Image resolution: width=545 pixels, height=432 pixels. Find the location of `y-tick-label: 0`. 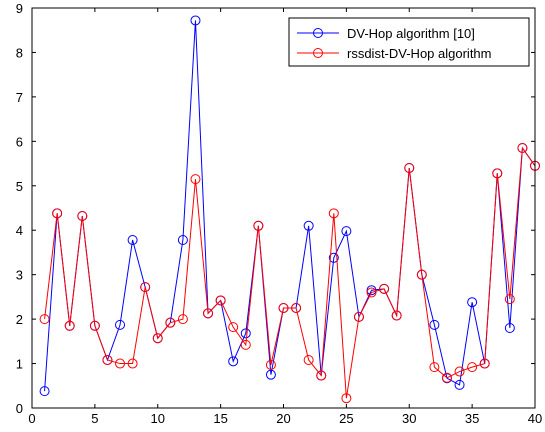

y-tick-label: 0 is located at coordinates (19, 408).